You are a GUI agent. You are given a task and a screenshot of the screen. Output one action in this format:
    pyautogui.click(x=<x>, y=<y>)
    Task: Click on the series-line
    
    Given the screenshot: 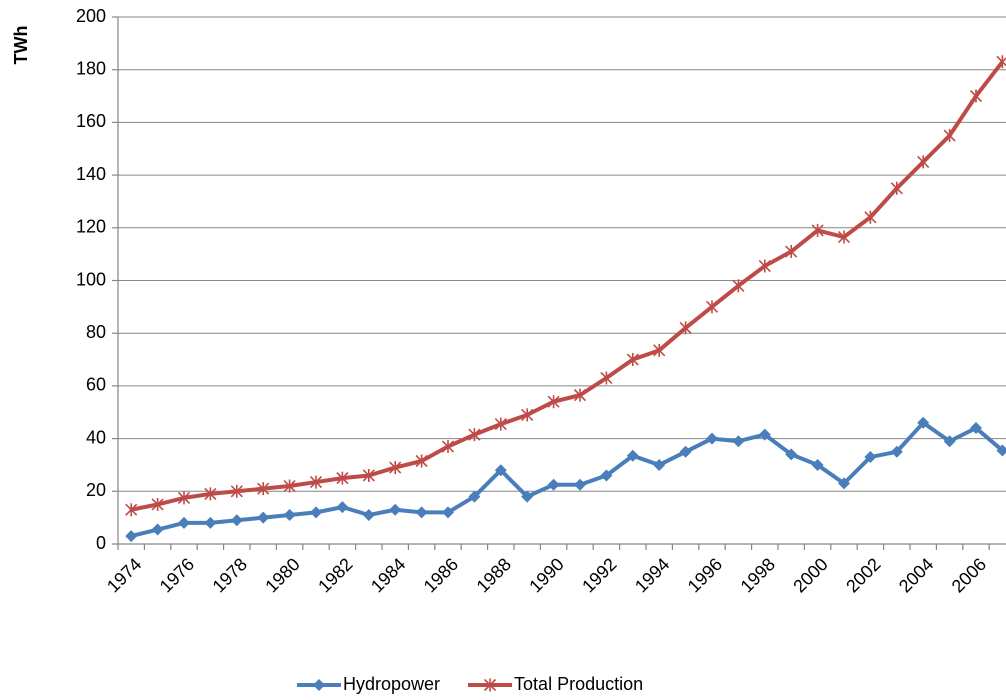 What is the action you would take?
    pyautogui.click(x=567, y=479)
    